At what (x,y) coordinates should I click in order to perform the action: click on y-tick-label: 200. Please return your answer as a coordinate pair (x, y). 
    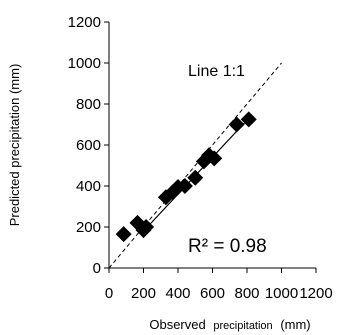
    Looking at the image, I should click on (88, 227).